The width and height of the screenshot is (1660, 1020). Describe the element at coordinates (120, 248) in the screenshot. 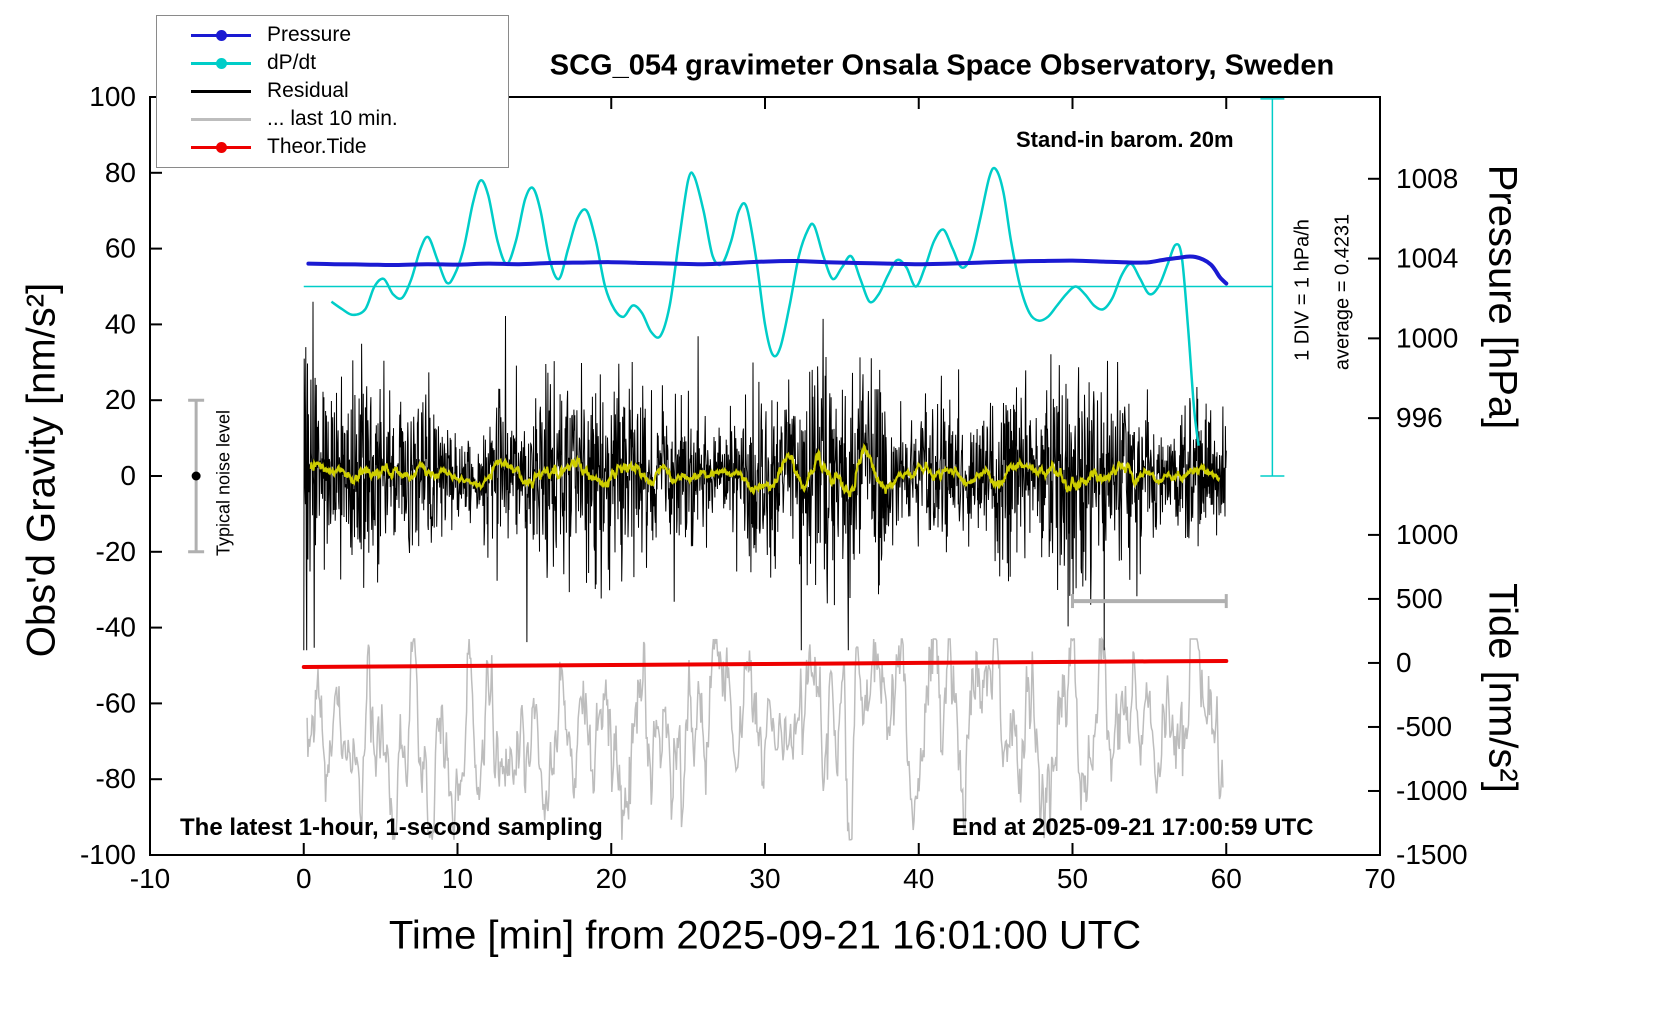

I see `left-tick-label: 60` at that location.